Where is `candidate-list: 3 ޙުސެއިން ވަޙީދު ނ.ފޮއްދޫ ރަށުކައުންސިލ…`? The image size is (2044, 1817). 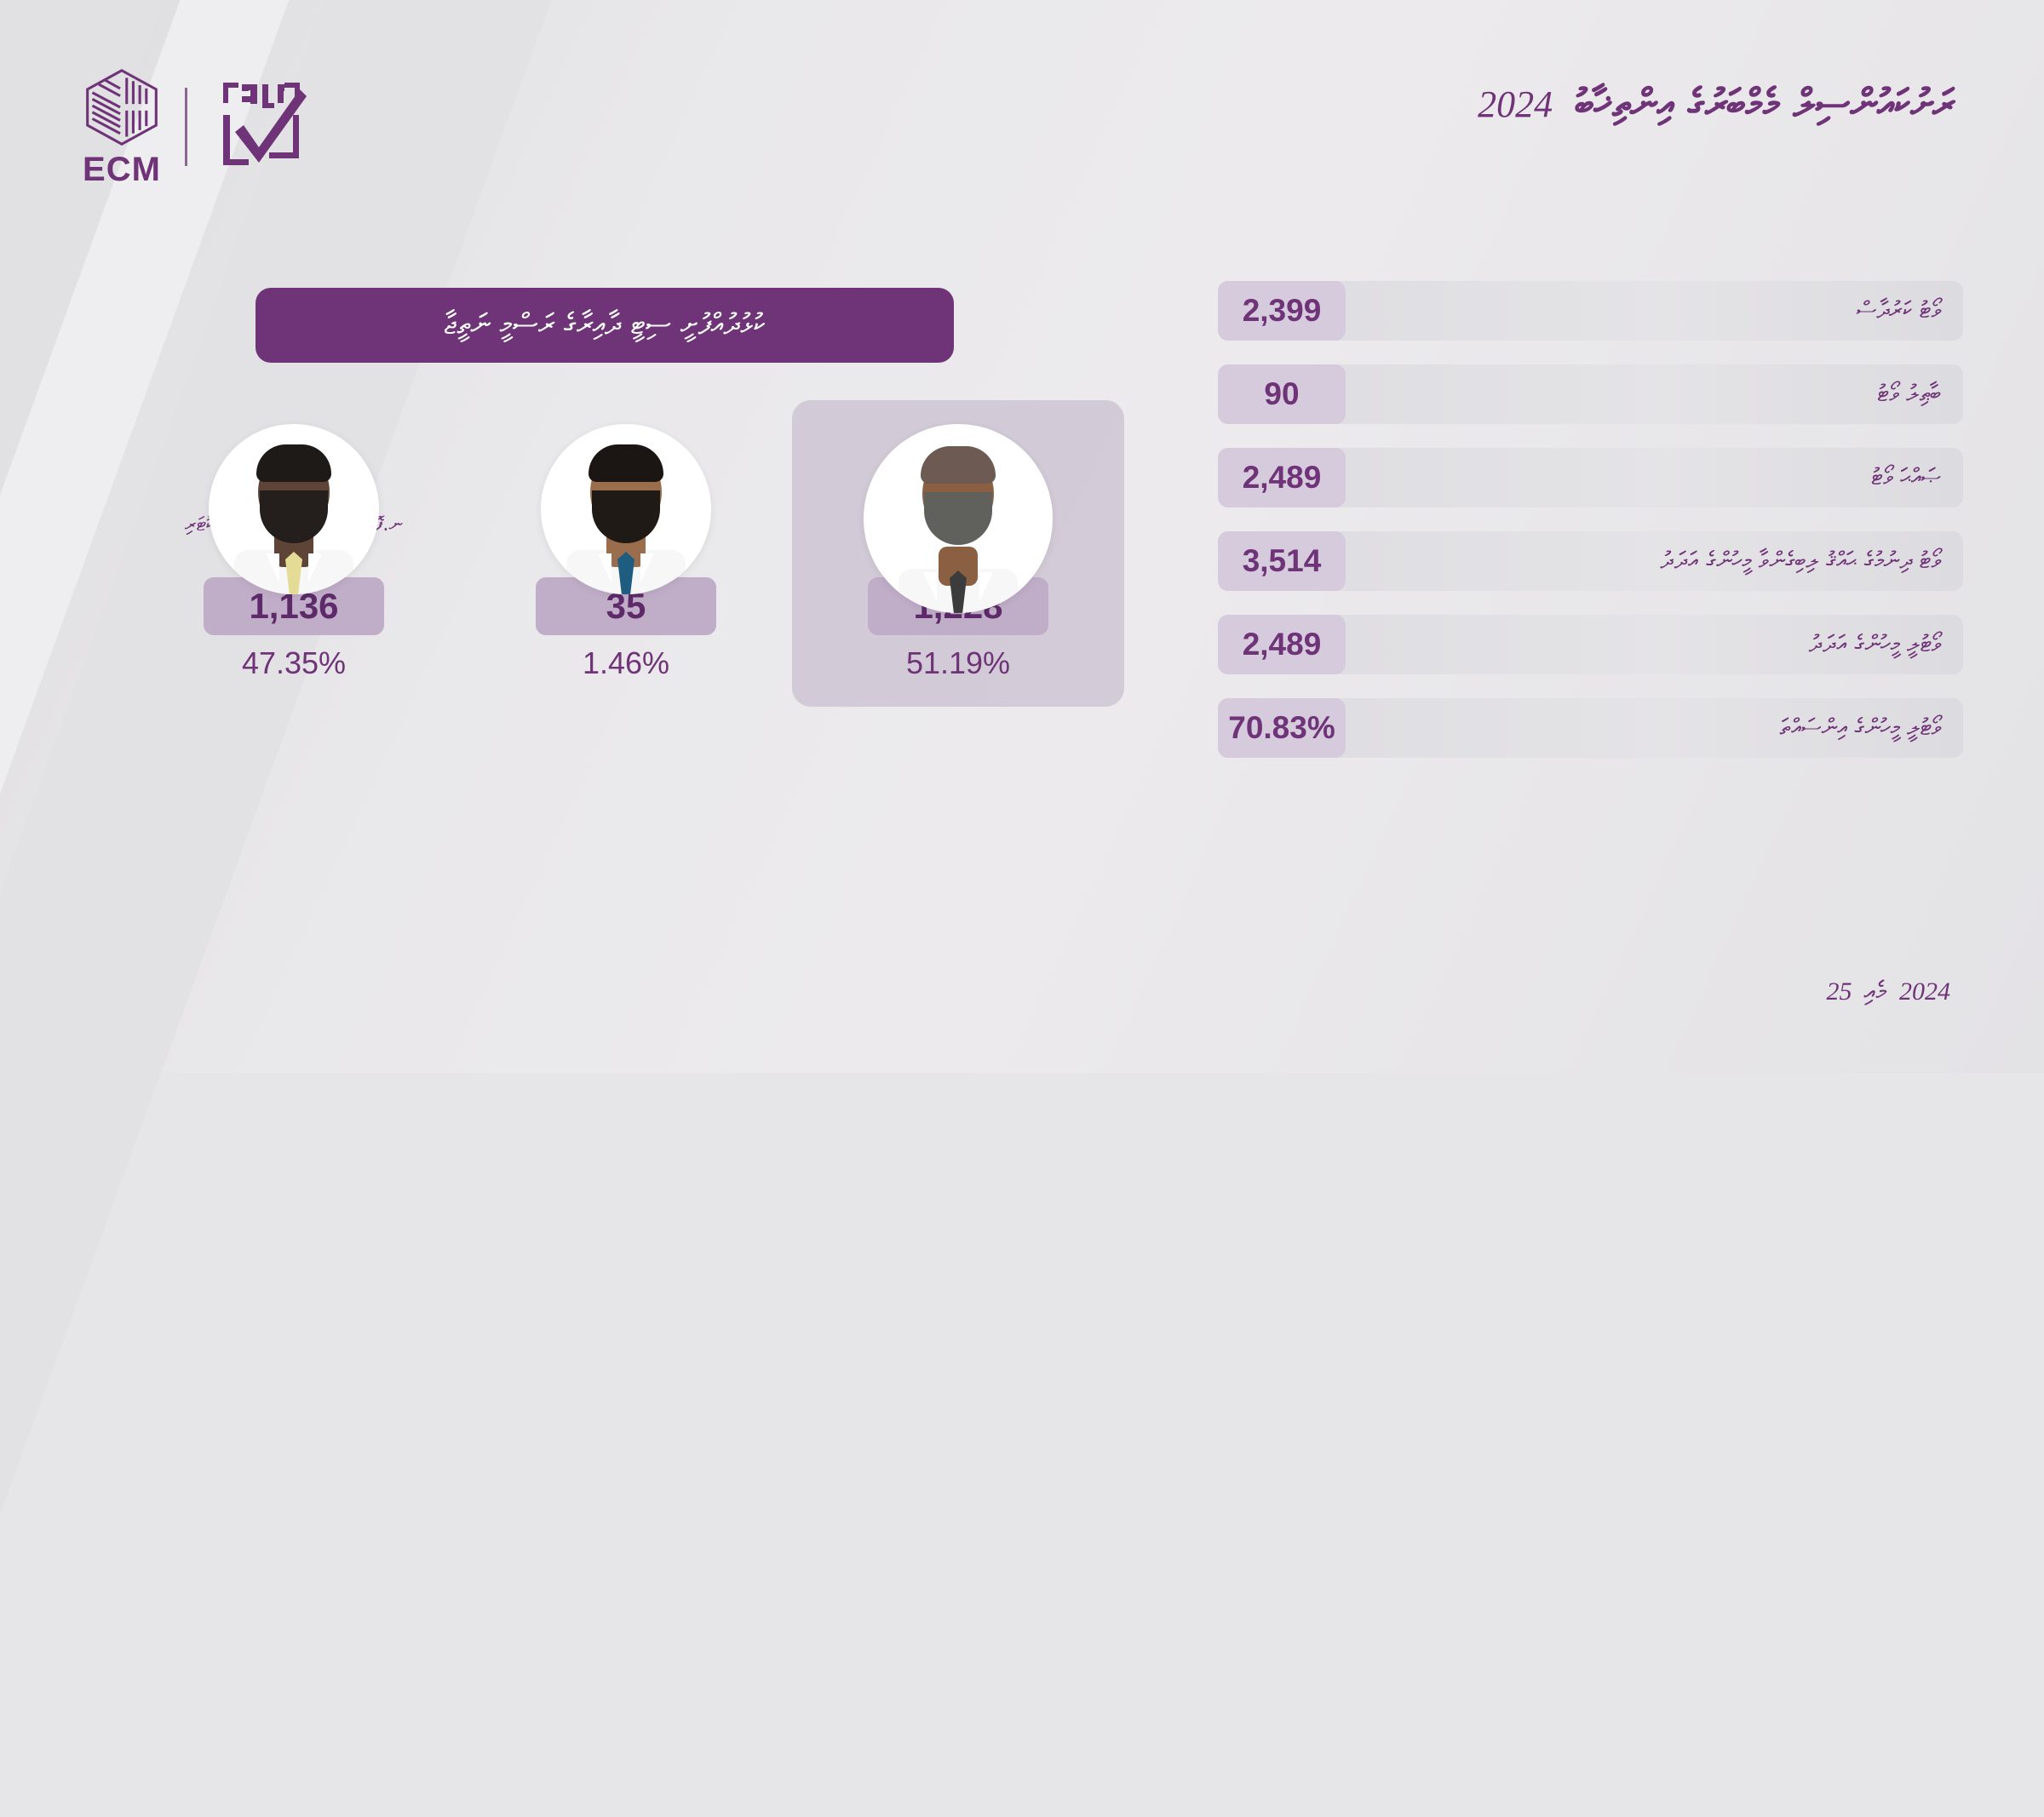 candidate-list: 3 ޙުސެއިން ވަޙީދު ނ.ފޮއްދޫ ރަށުކައުންސިލ… is located at coordinates (664, 647).